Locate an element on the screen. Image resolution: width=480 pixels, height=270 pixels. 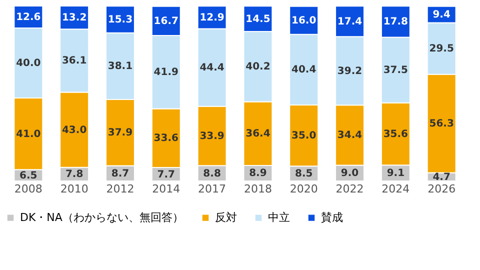
x-tick-label: 2022 is located at coordinates (350, 189).